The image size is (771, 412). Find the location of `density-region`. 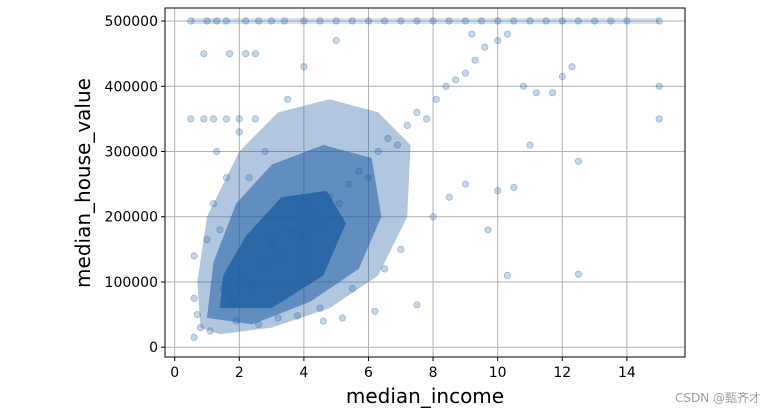

density-region is located at coordinates (282, 249).